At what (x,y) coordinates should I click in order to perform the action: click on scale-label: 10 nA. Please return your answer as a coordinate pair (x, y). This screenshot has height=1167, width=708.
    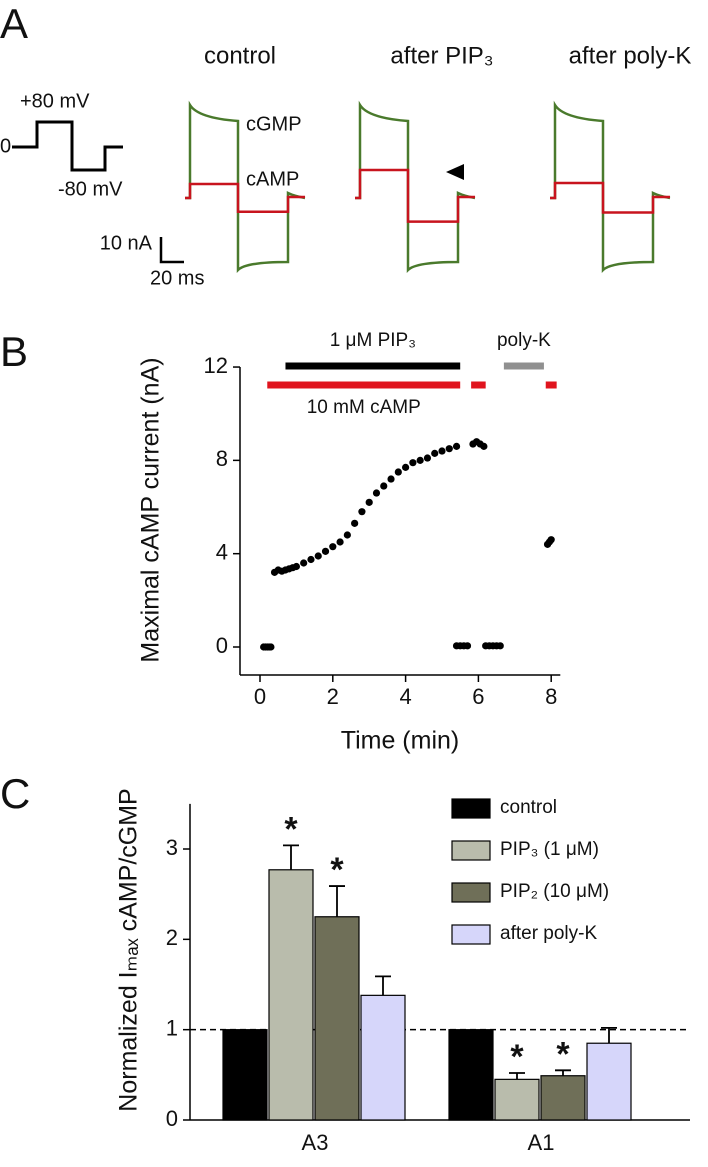
    Looking at the image, I should click on (126, 243).